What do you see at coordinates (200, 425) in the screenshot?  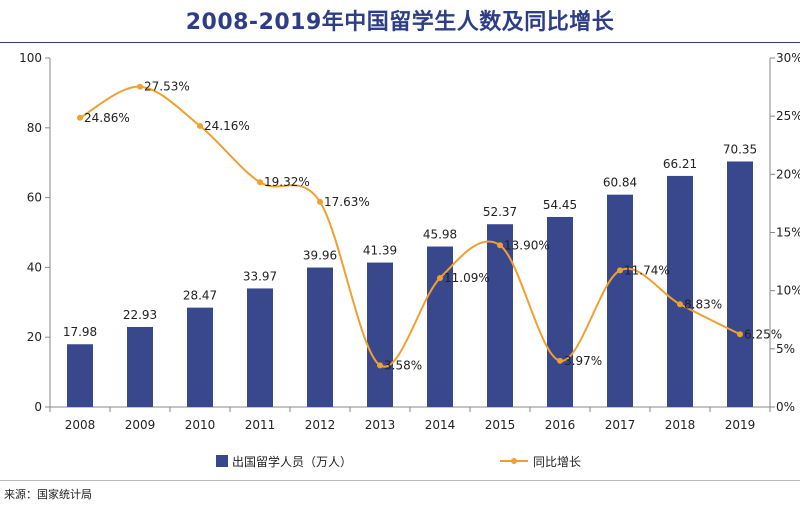 I see `x-tick-label: 2010` at bounding box center [200, 425].